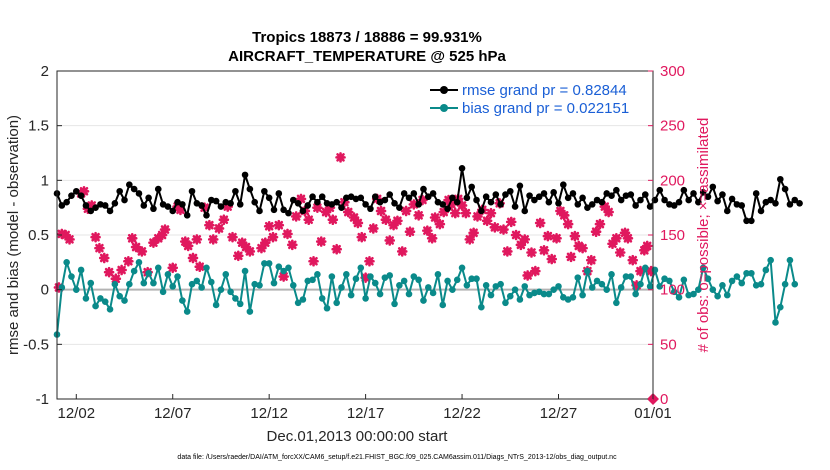  What do you see at coordinates (38, 235) in the screenshot?
I see `left-tick-label: 0.5` at bounding box center [38, 235].